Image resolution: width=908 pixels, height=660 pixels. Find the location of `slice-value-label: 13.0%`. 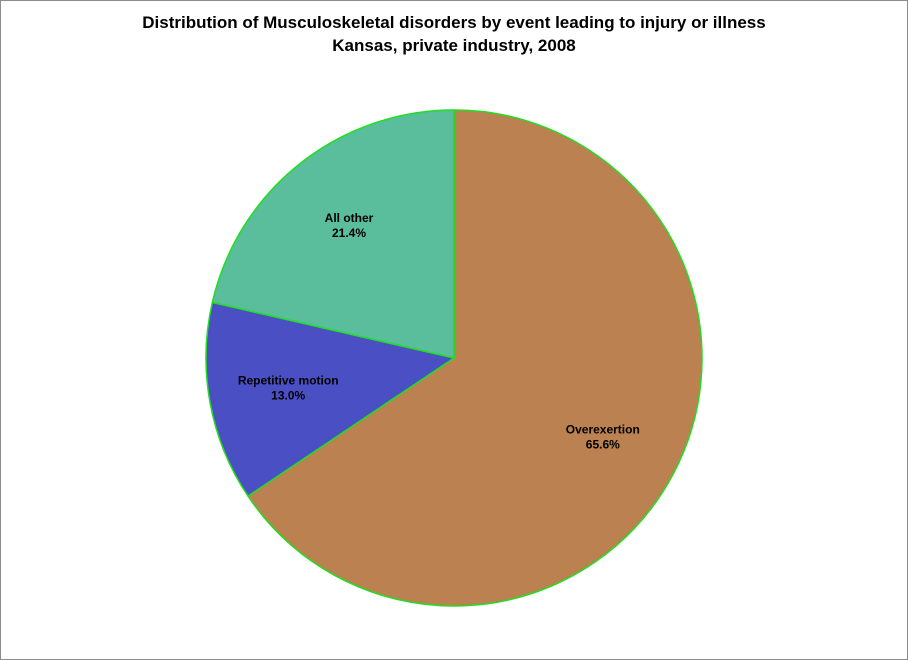

slice-value-label: 13.0% is located at coordinates (288, 396).